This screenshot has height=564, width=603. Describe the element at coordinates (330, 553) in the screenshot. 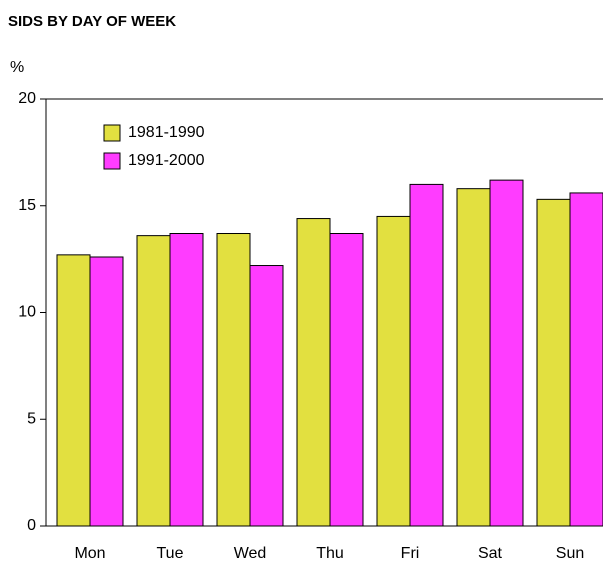

I see `x-tick-label: Thu` at that location.